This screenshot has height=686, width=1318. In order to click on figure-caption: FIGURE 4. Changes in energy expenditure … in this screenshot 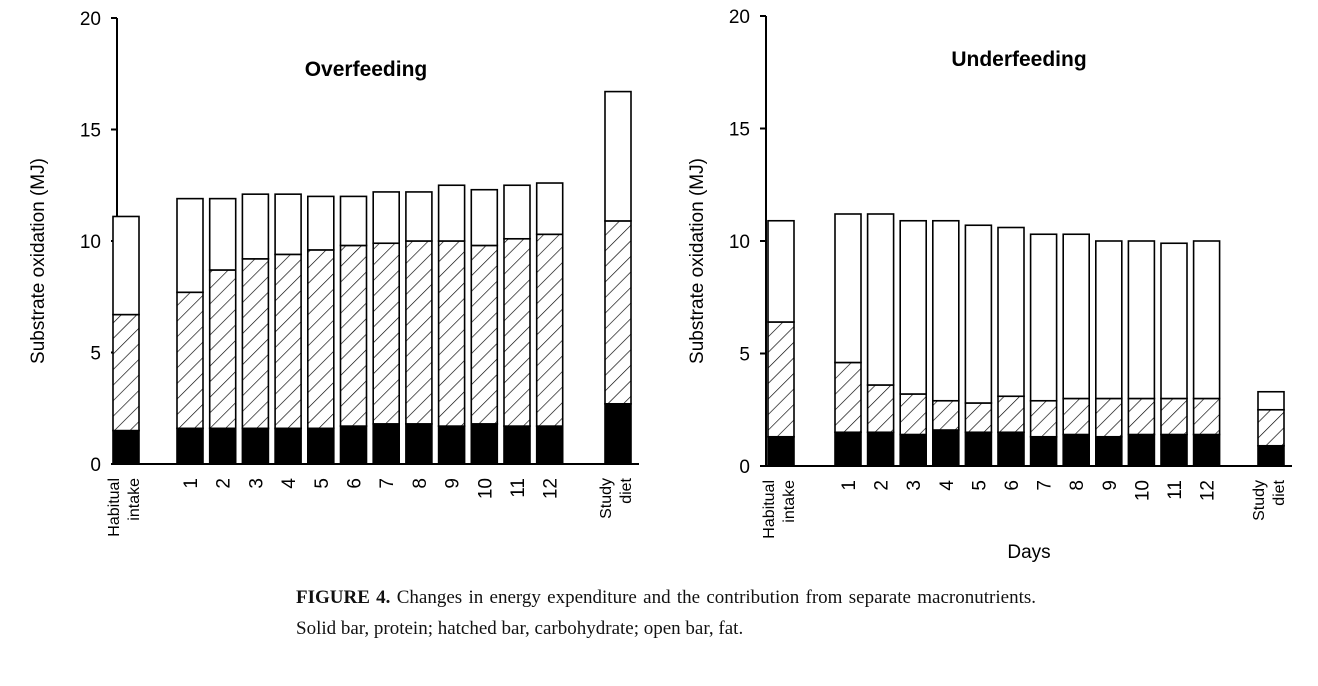, I will do `click(666, 613)`.